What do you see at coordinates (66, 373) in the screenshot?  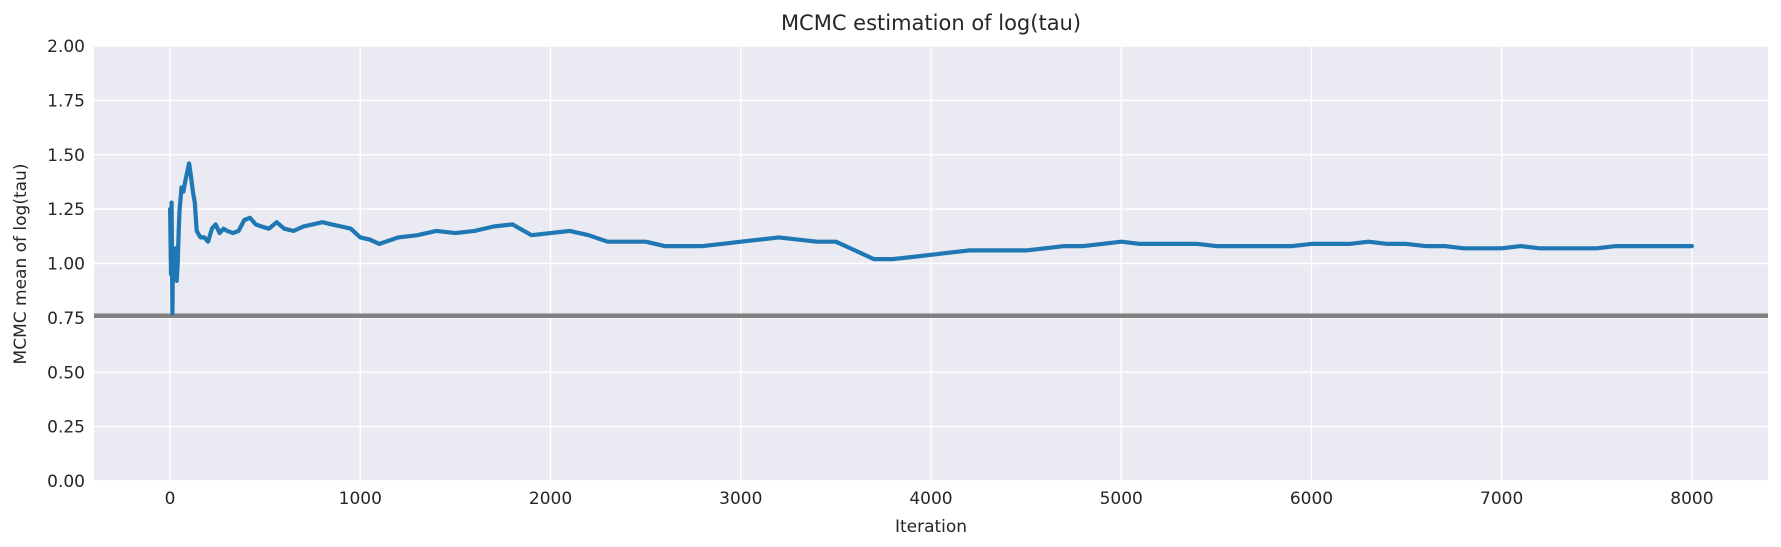 I see `y-tick-label: 0.50` at bounding box center [66, 373].